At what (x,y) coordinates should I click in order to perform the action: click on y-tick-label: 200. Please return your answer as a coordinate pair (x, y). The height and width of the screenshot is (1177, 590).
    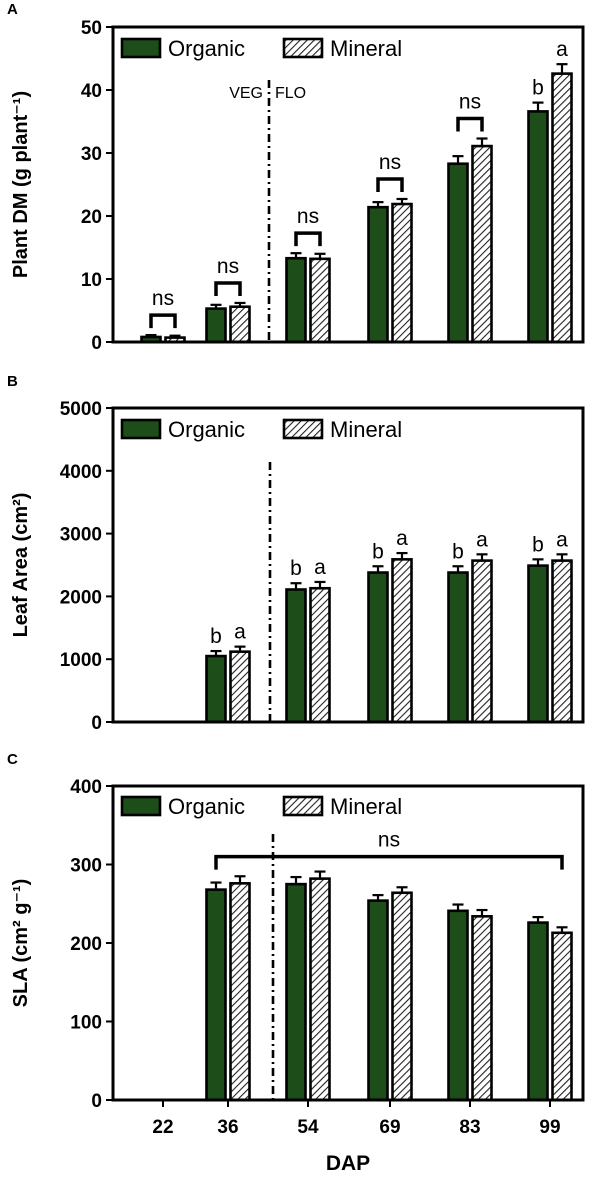
    Looking at the image, I should click on (86, 944).